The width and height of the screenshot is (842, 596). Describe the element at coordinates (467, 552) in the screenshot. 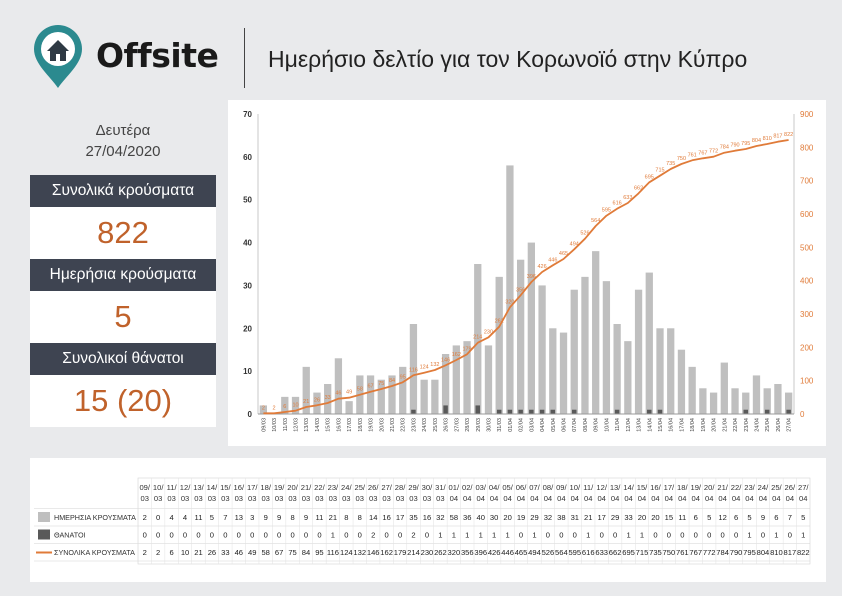

I see `table-cell-cumulative: 356` at that location.